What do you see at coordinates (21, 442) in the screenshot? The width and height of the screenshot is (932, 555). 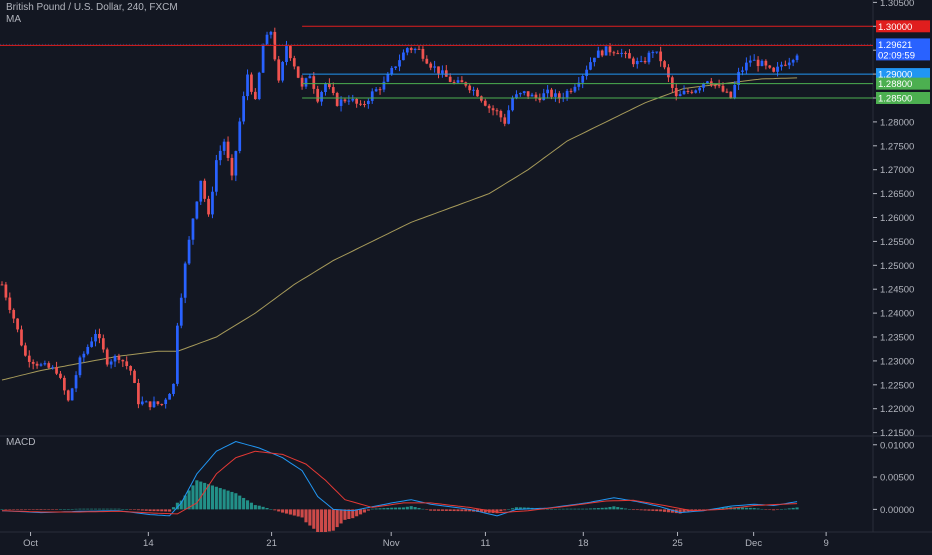 I see `macd-indicator-label: MACD` at bounding box center [21, 442].